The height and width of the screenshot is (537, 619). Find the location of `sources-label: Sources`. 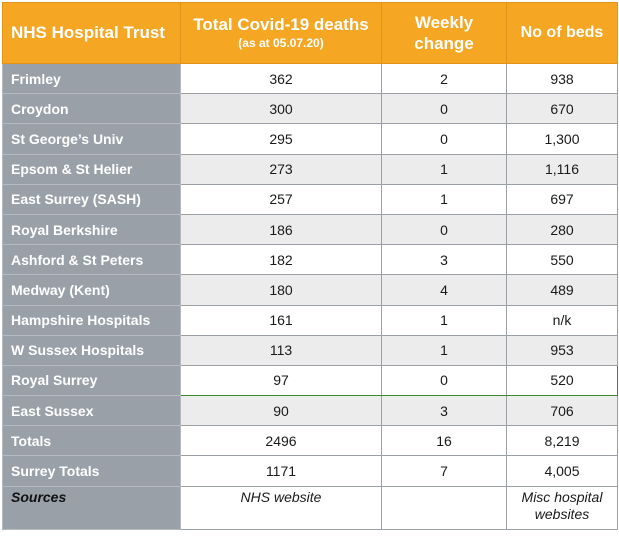

sources-label: Sources is located at coordinates (91, 507).